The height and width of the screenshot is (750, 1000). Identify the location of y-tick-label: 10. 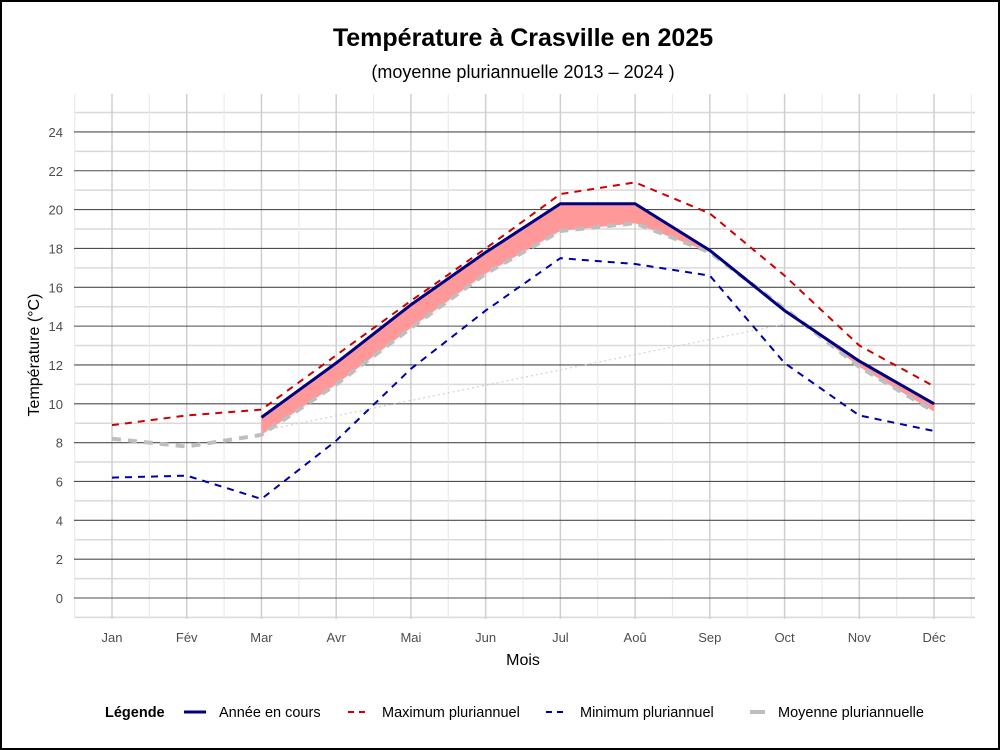
(56, 404).